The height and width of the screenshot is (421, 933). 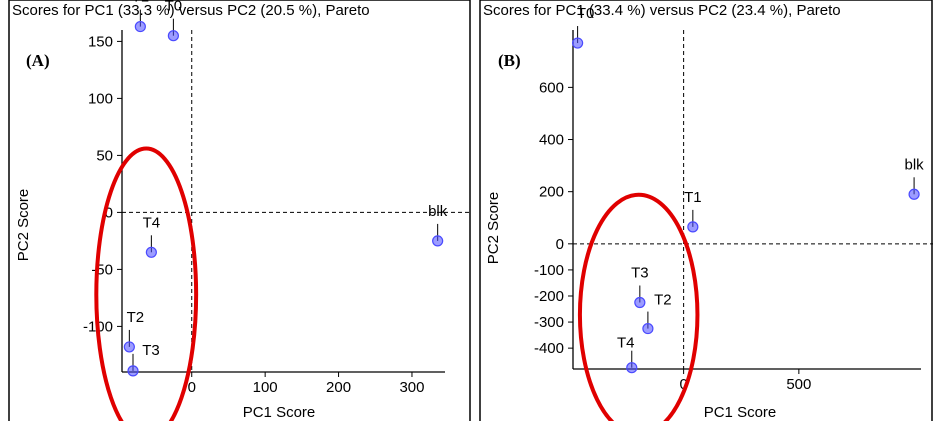 What do you see at coordinates (438, 241) in the screenshot?
I see `chart-a-point-blk` at bounding box center [438, 241].